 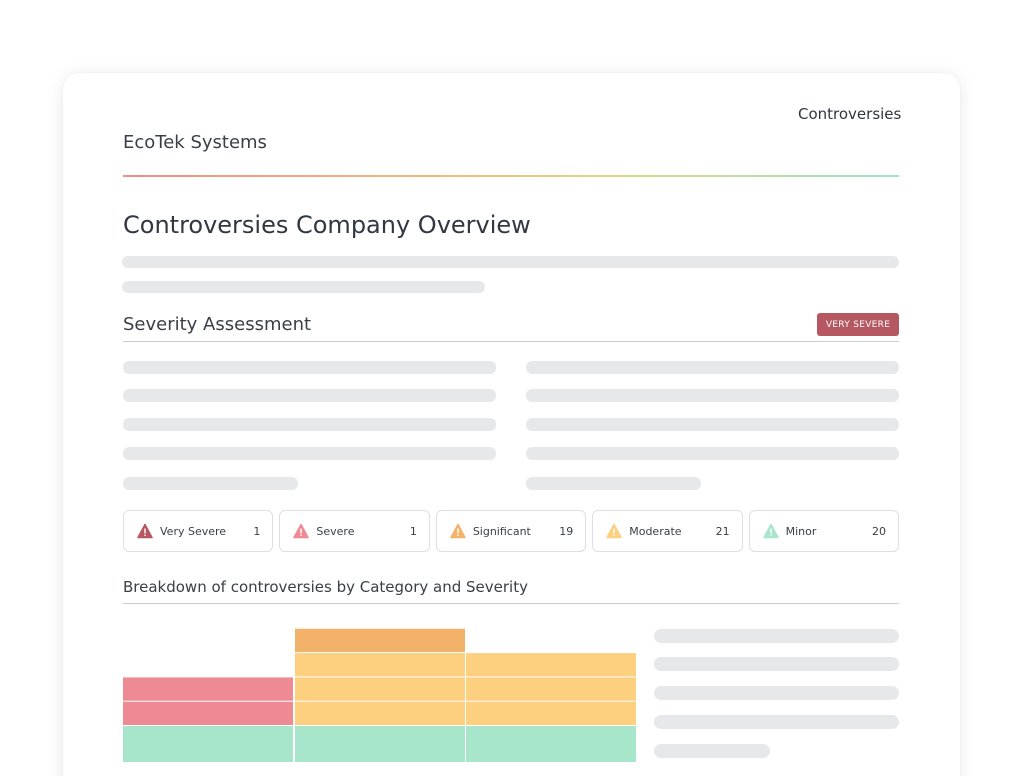 I want to click on severity-card-moderate: Moderate 21, so click(x=667, y=531).